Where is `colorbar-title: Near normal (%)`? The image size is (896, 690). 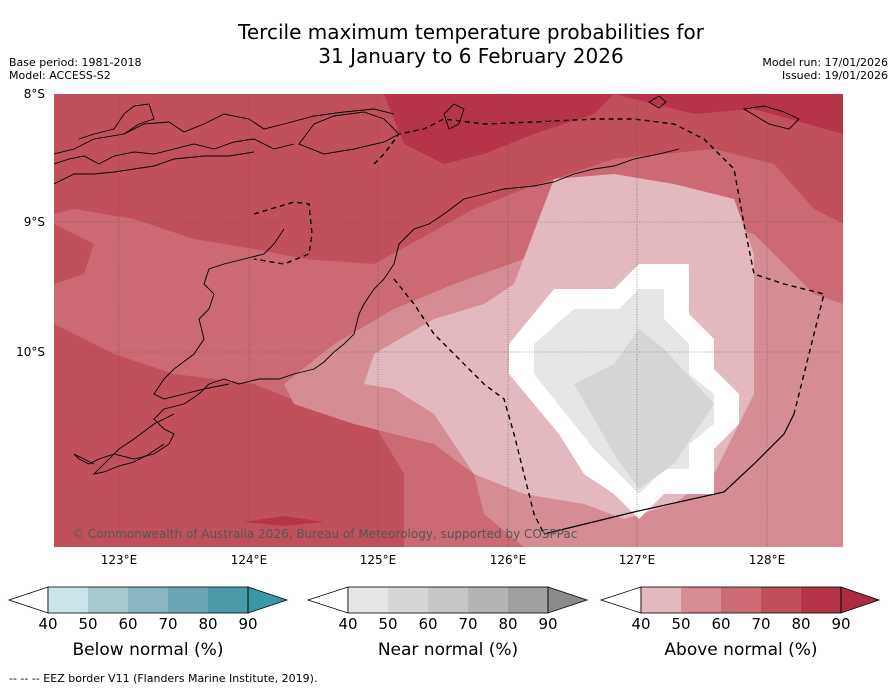
colorbar-title: Near normal (%) is located at coordinates (448, 650).